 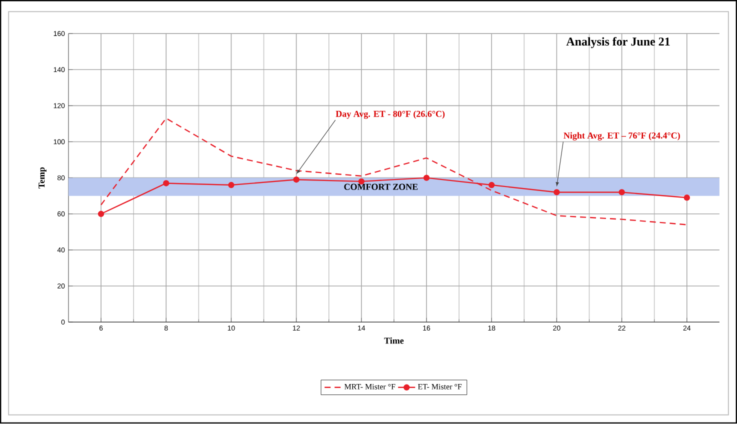 I want to click on band-label: COMFORT ZONE, so click(x=381, y=187).